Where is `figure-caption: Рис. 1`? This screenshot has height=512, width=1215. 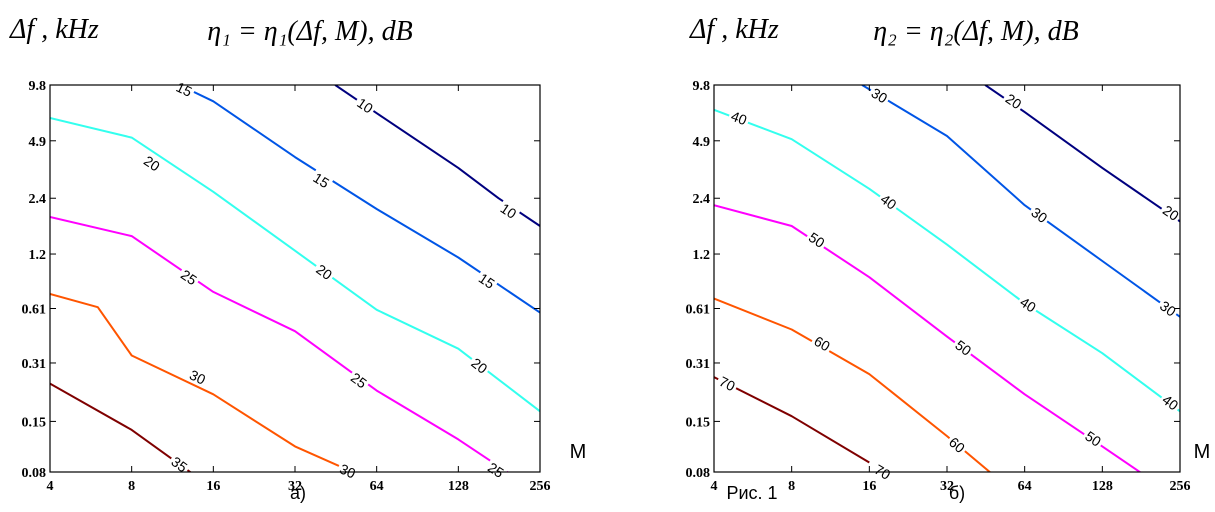
figure-caption: Рис. 1 is located at coordinates (751, 493).